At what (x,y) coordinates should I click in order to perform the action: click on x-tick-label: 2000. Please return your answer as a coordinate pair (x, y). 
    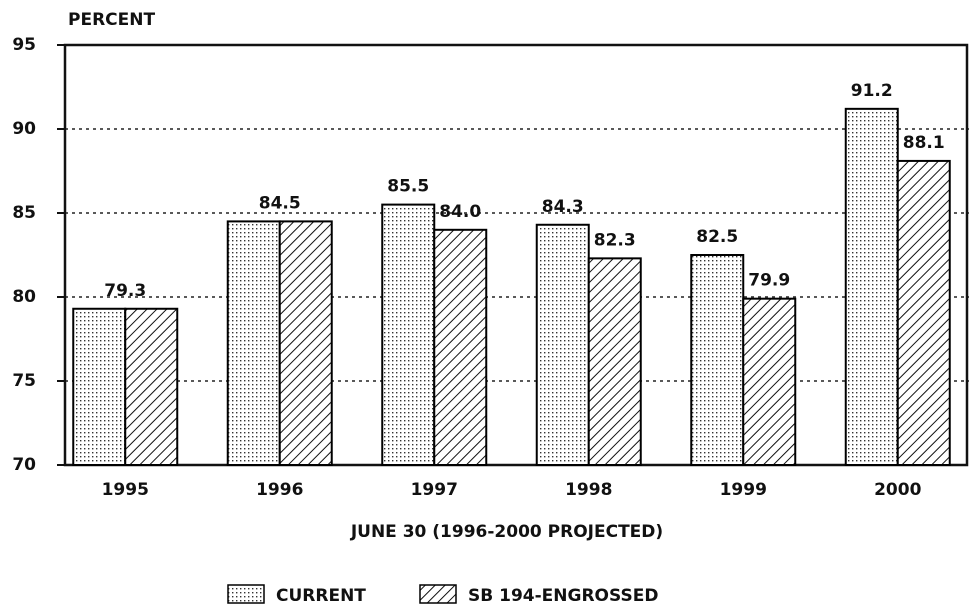
    Looking at the image, I should click on (897, 490).